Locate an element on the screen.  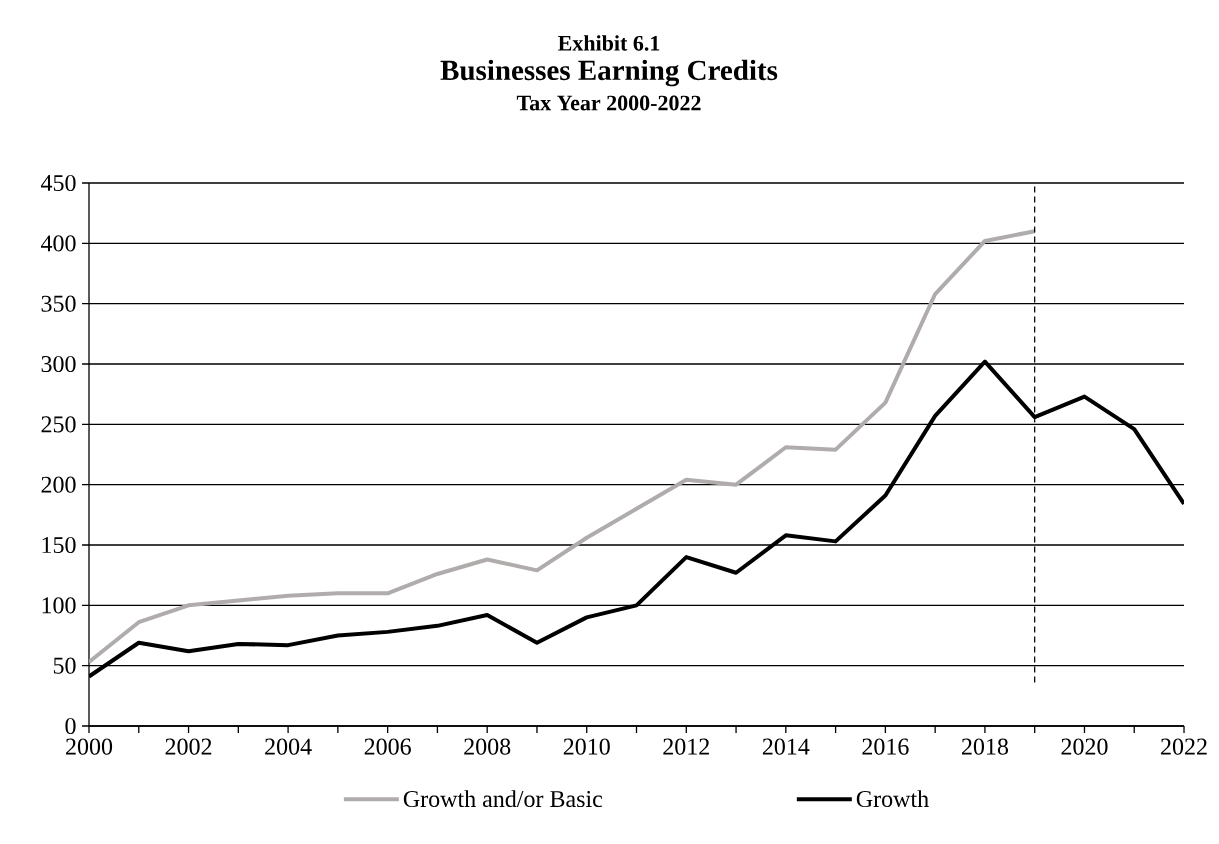
x-tick-label: 2018 is located at coordinates (985, 746).